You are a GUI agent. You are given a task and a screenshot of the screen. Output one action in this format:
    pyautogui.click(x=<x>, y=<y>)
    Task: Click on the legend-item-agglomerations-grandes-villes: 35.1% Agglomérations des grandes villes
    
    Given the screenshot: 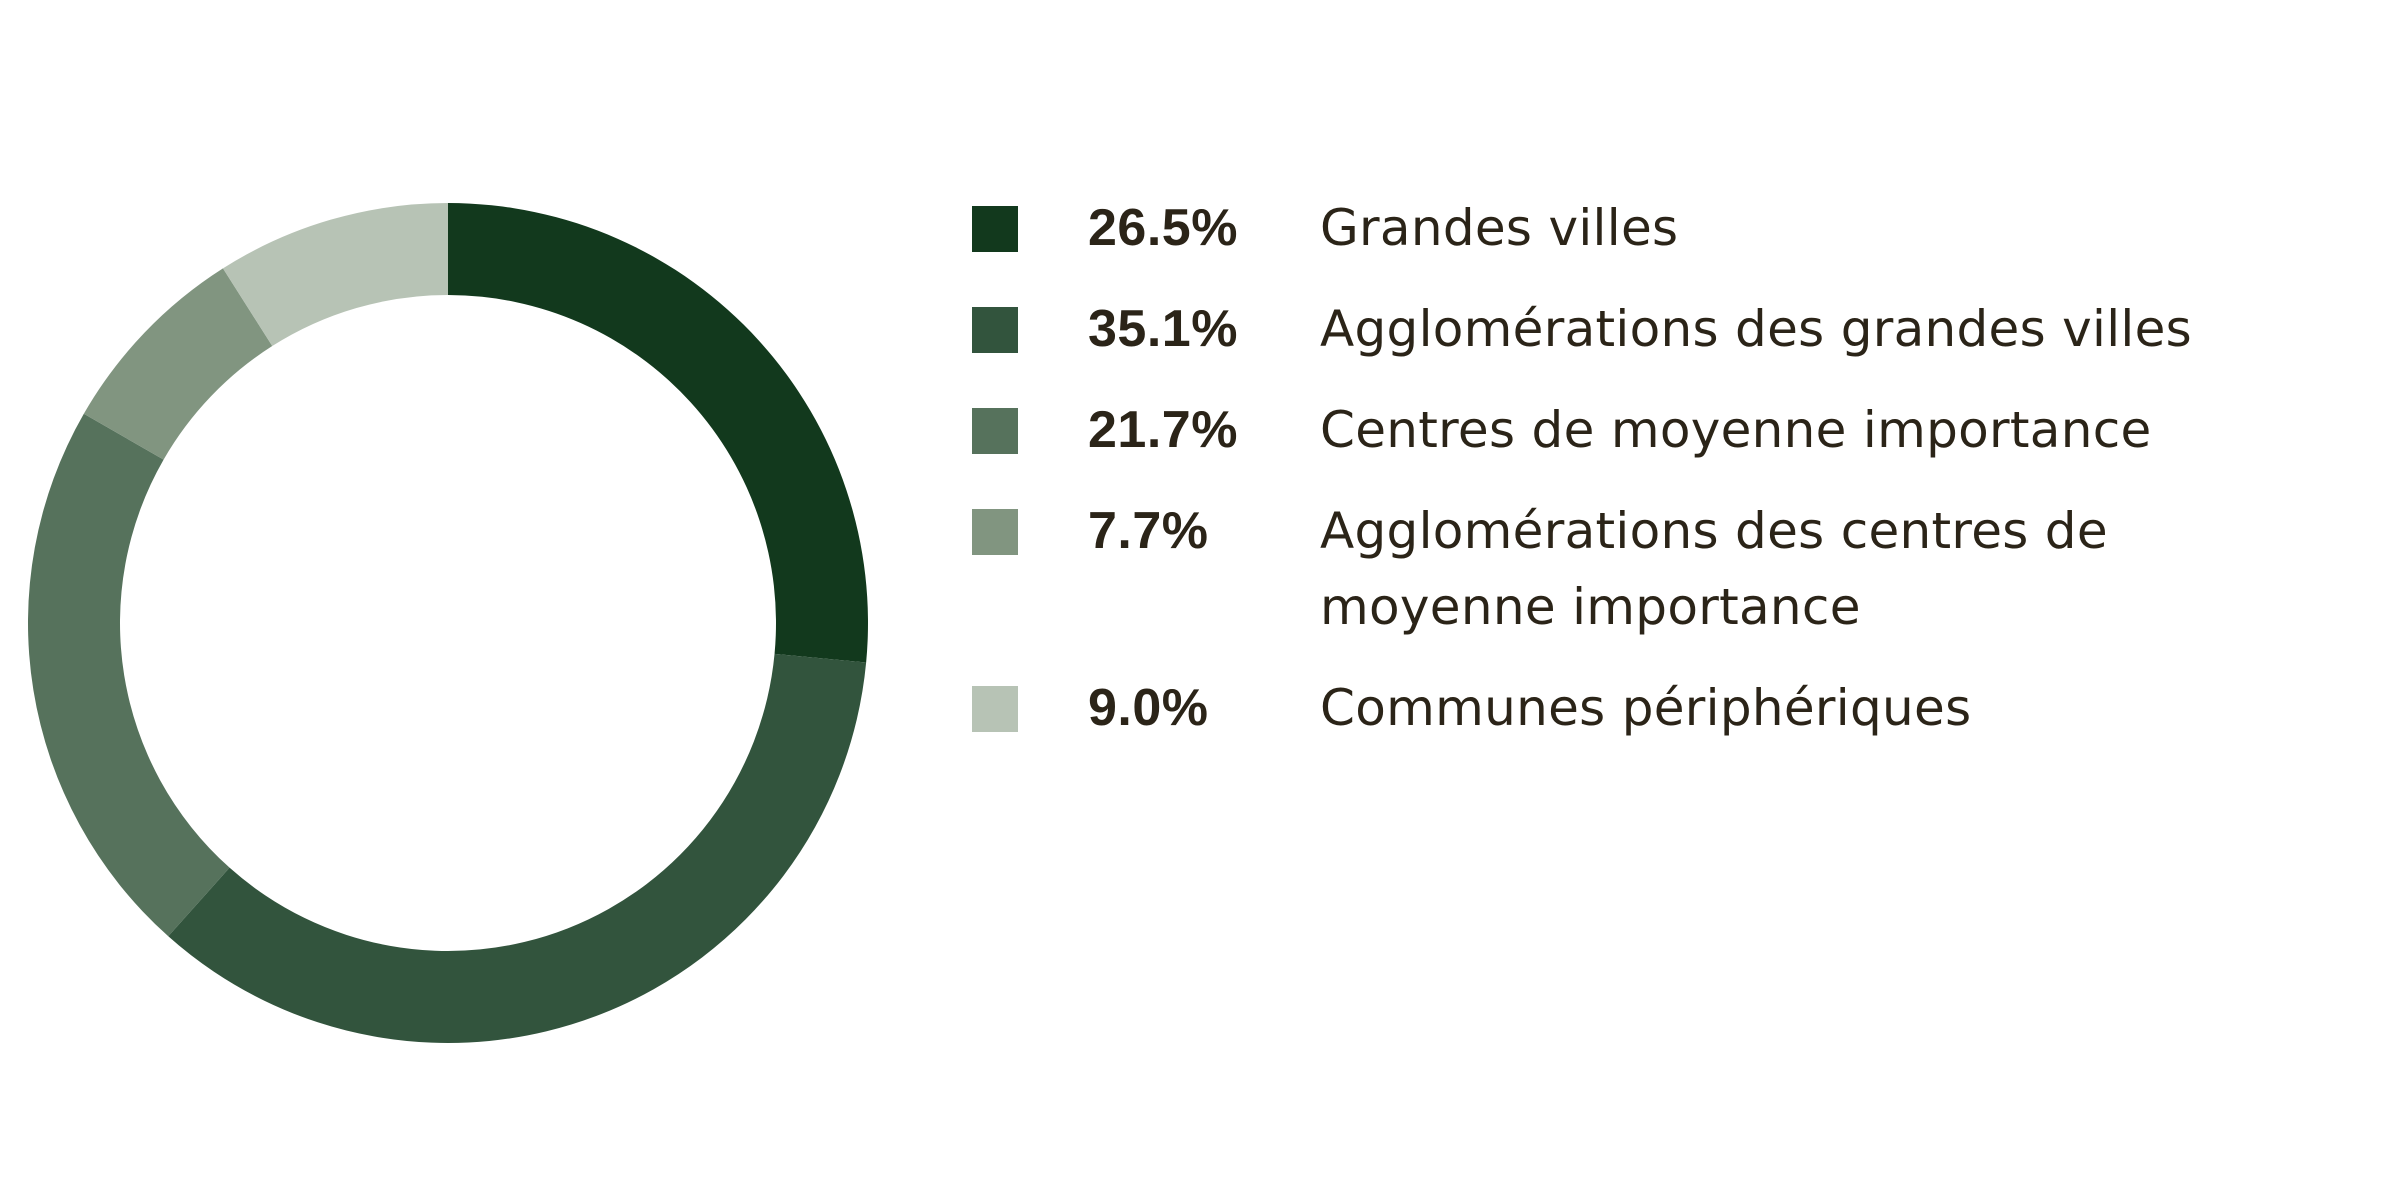 What is the action you would take?
    pyautogui.click(x=1662, y=332)
    